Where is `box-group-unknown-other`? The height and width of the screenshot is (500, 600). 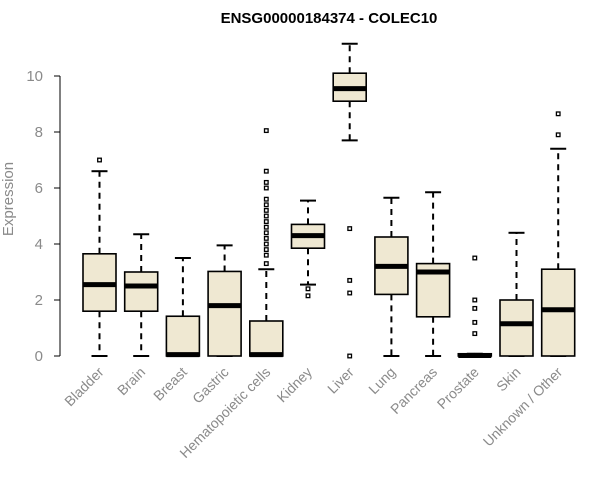 box-group-unknown-other is located at coordinates (558, 234).